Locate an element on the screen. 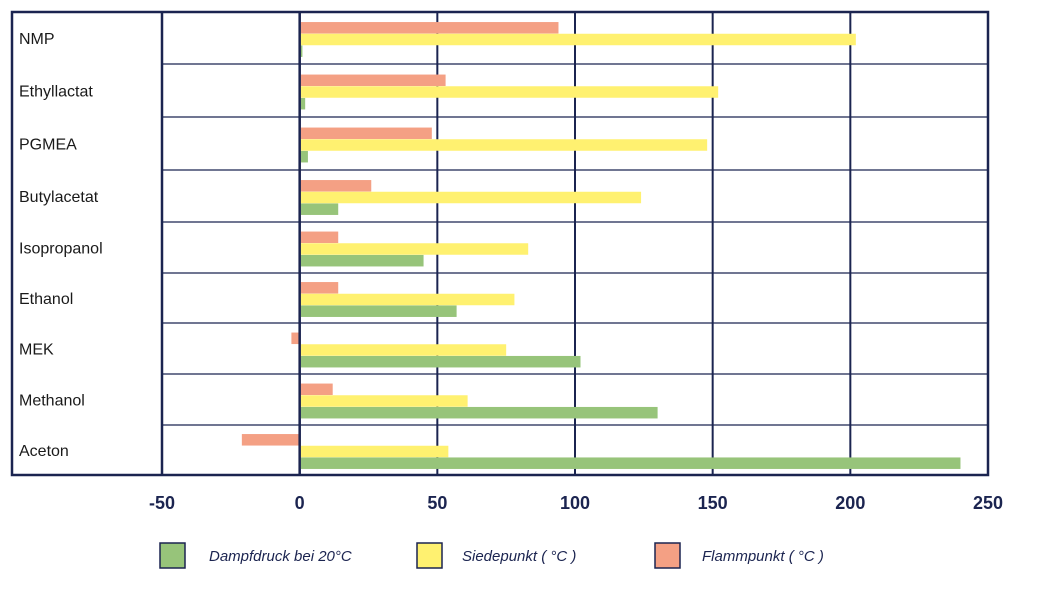 The height and width of the screenshot is (590, 1038). x-tick-label--50: -50 is located at coordinates (162, 503).